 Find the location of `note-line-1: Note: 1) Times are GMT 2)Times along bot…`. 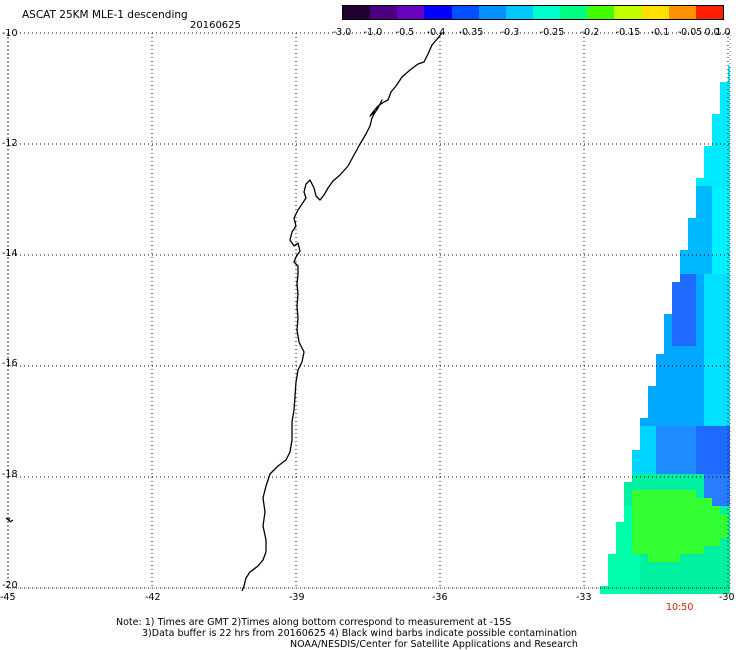

note-line-1: Note: 1) Times are GMT 2)Times along bot… is located at coordinates (314, 622).